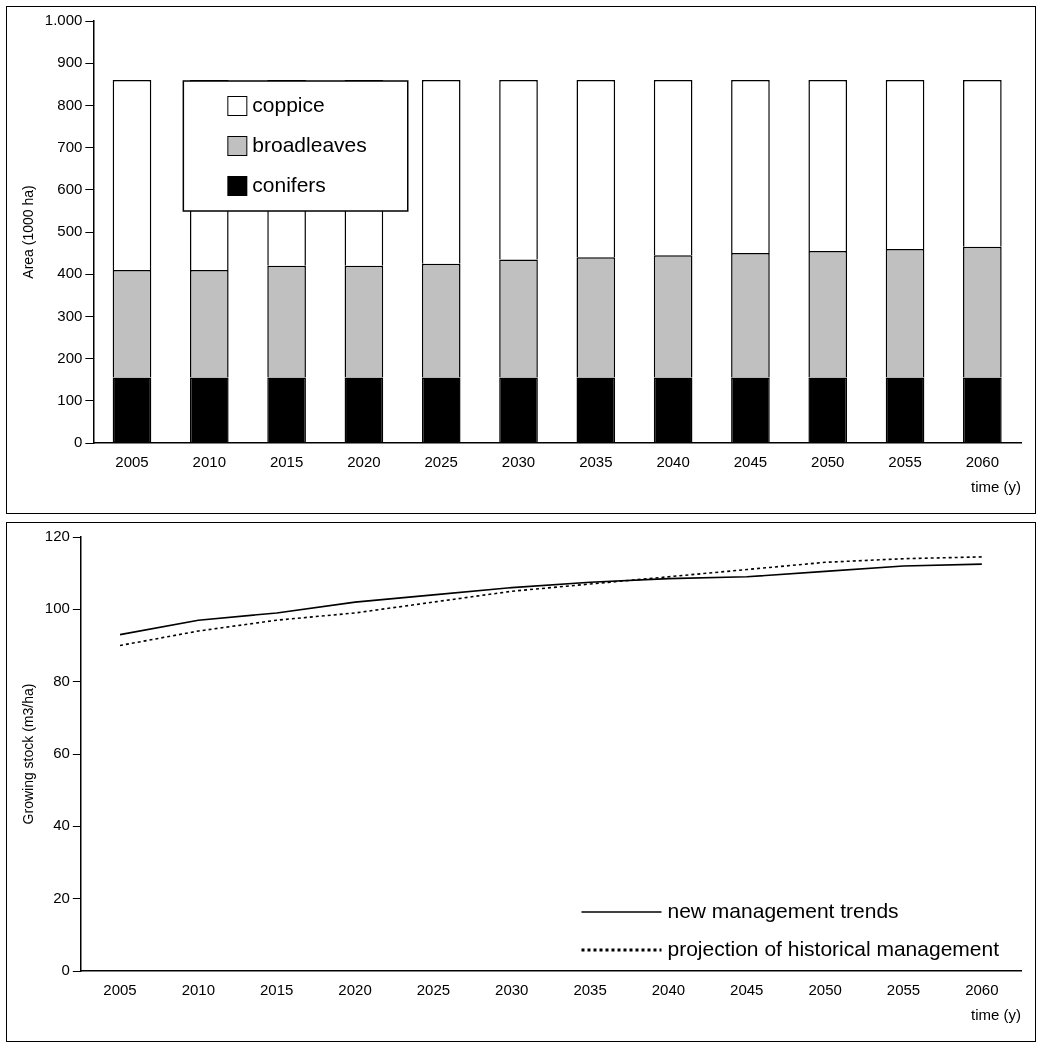  Describe the element at coordinates (833, 948) in the screenshot. I see `legend-label: projection of historical management` at that location.